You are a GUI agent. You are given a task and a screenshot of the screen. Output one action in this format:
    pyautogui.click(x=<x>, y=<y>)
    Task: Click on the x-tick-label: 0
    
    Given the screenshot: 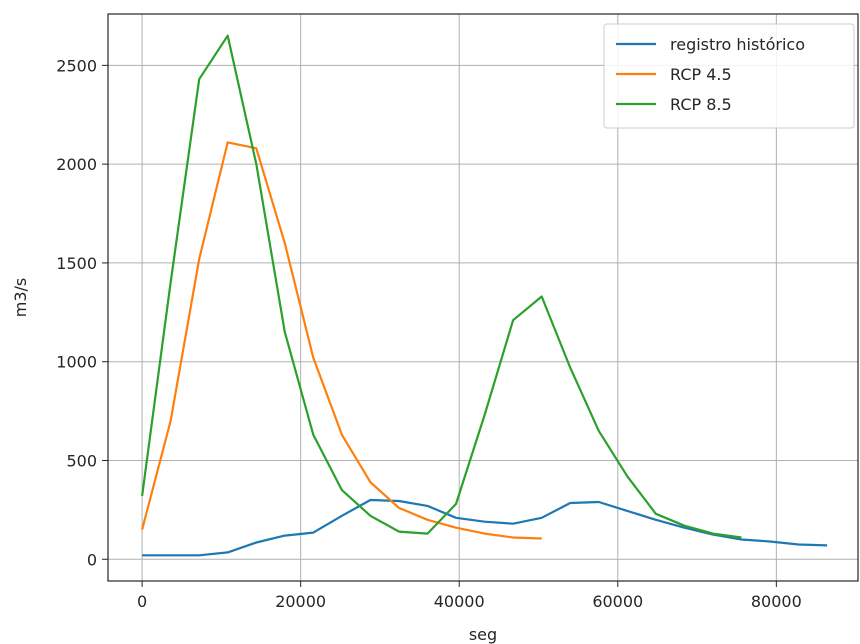 What is the action you would take?
    pyautogui.click(x=142, y=601)
    